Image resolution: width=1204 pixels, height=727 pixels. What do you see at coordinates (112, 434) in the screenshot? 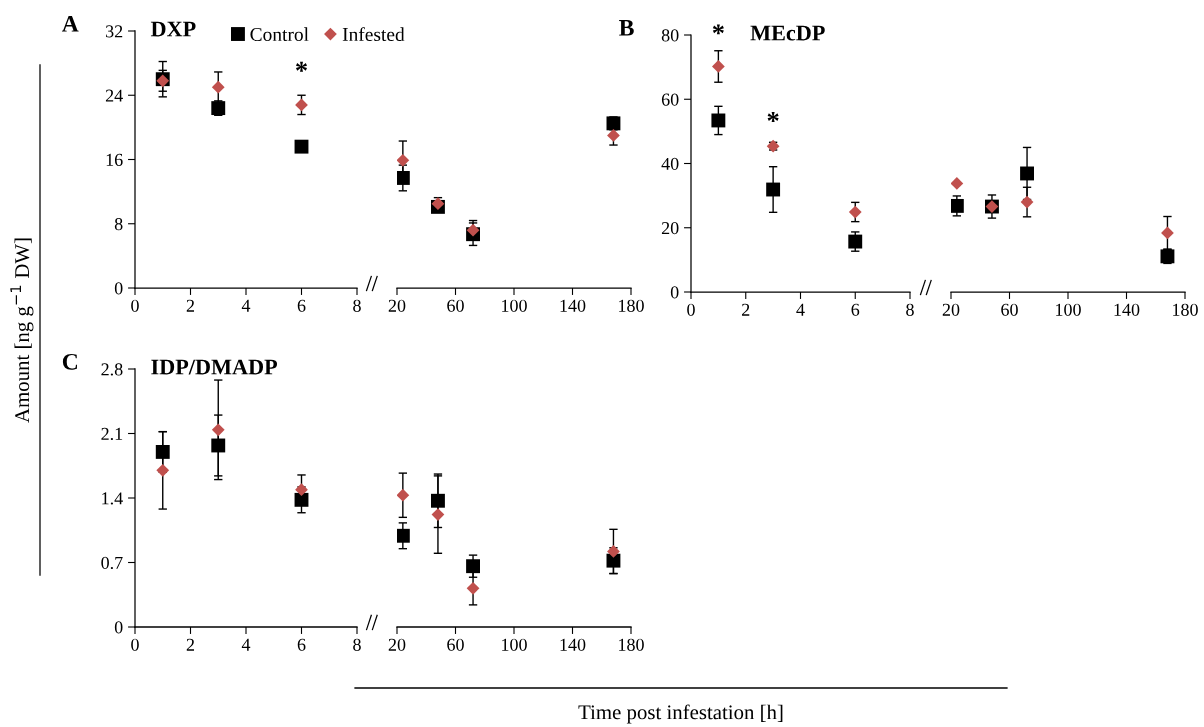
I see `y-tick-label: 2.1` at bounding box center [112, 434].